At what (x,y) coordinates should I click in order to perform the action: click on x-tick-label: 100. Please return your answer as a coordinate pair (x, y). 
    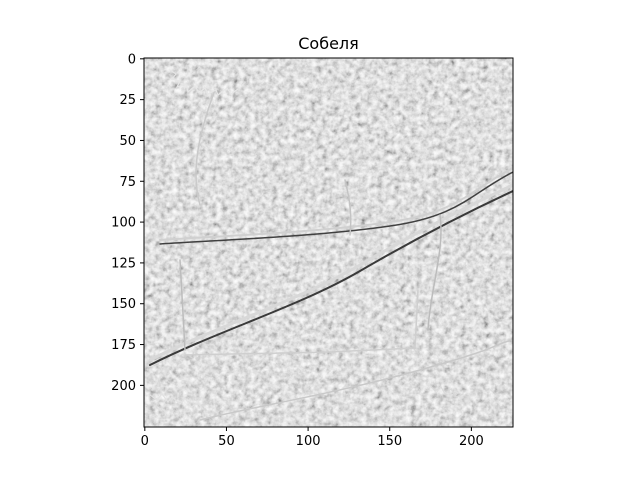
    Looking at the image, I should click on (308, 441).